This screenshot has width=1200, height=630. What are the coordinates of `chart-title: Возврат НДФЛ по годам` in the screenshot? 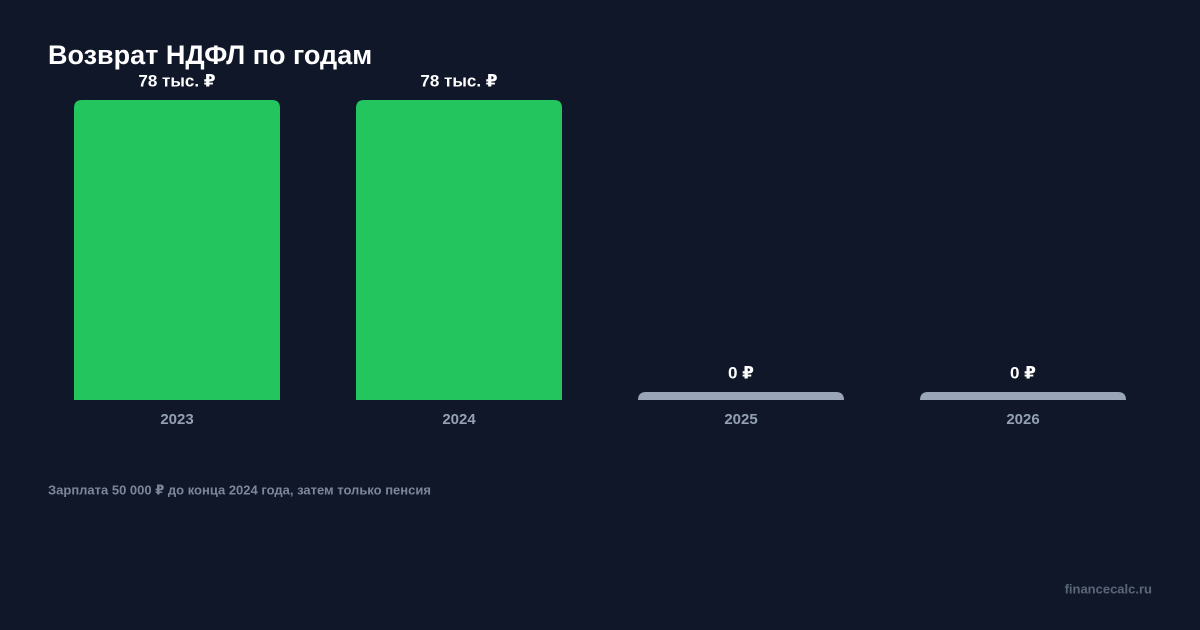 It's located at (210, 55).